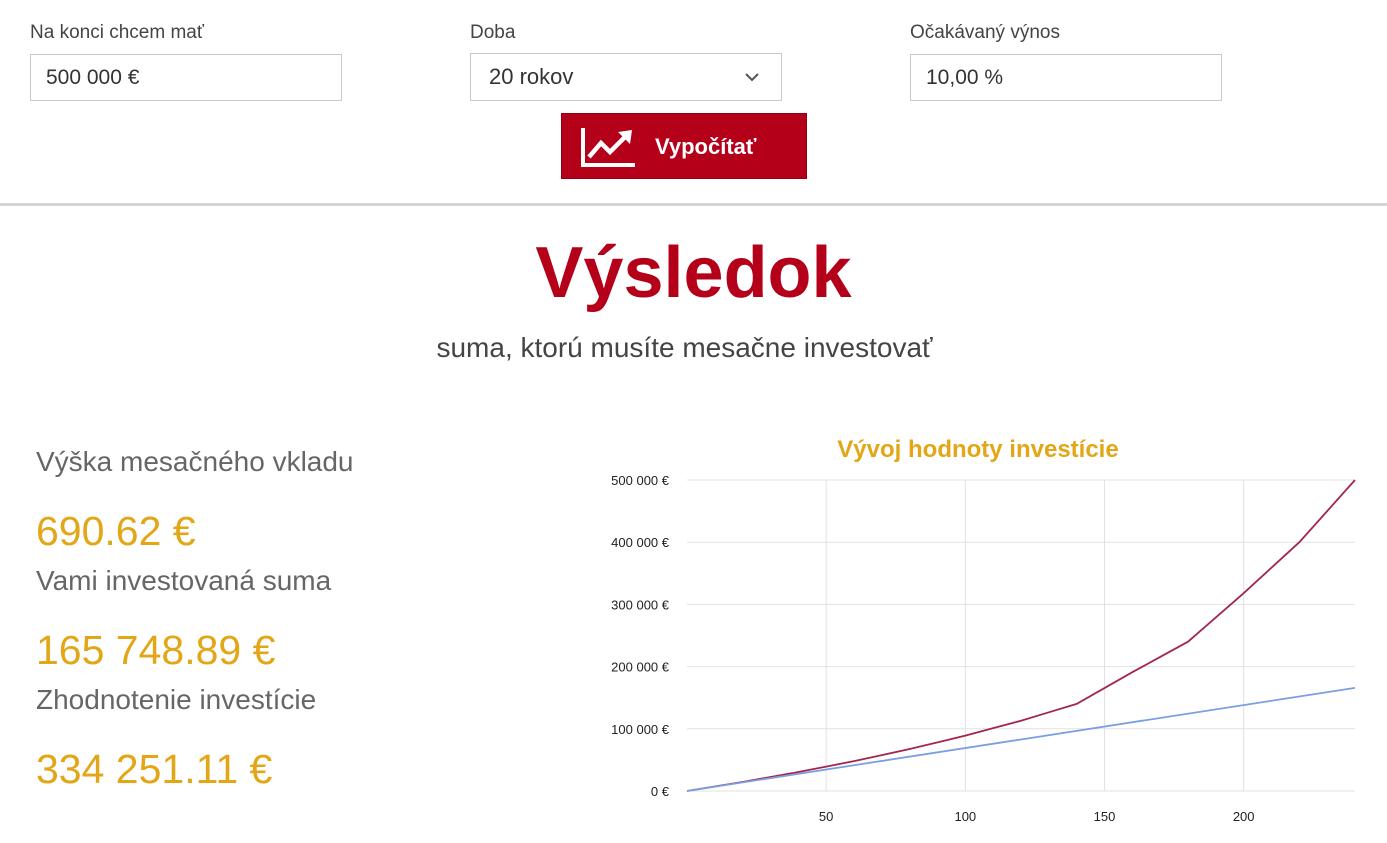 The image size is (1387, 843). What do you see at coordinates (826, 816) in the screenshot?
I see `x-tick-label: 50` at bounding box center [826, 816].